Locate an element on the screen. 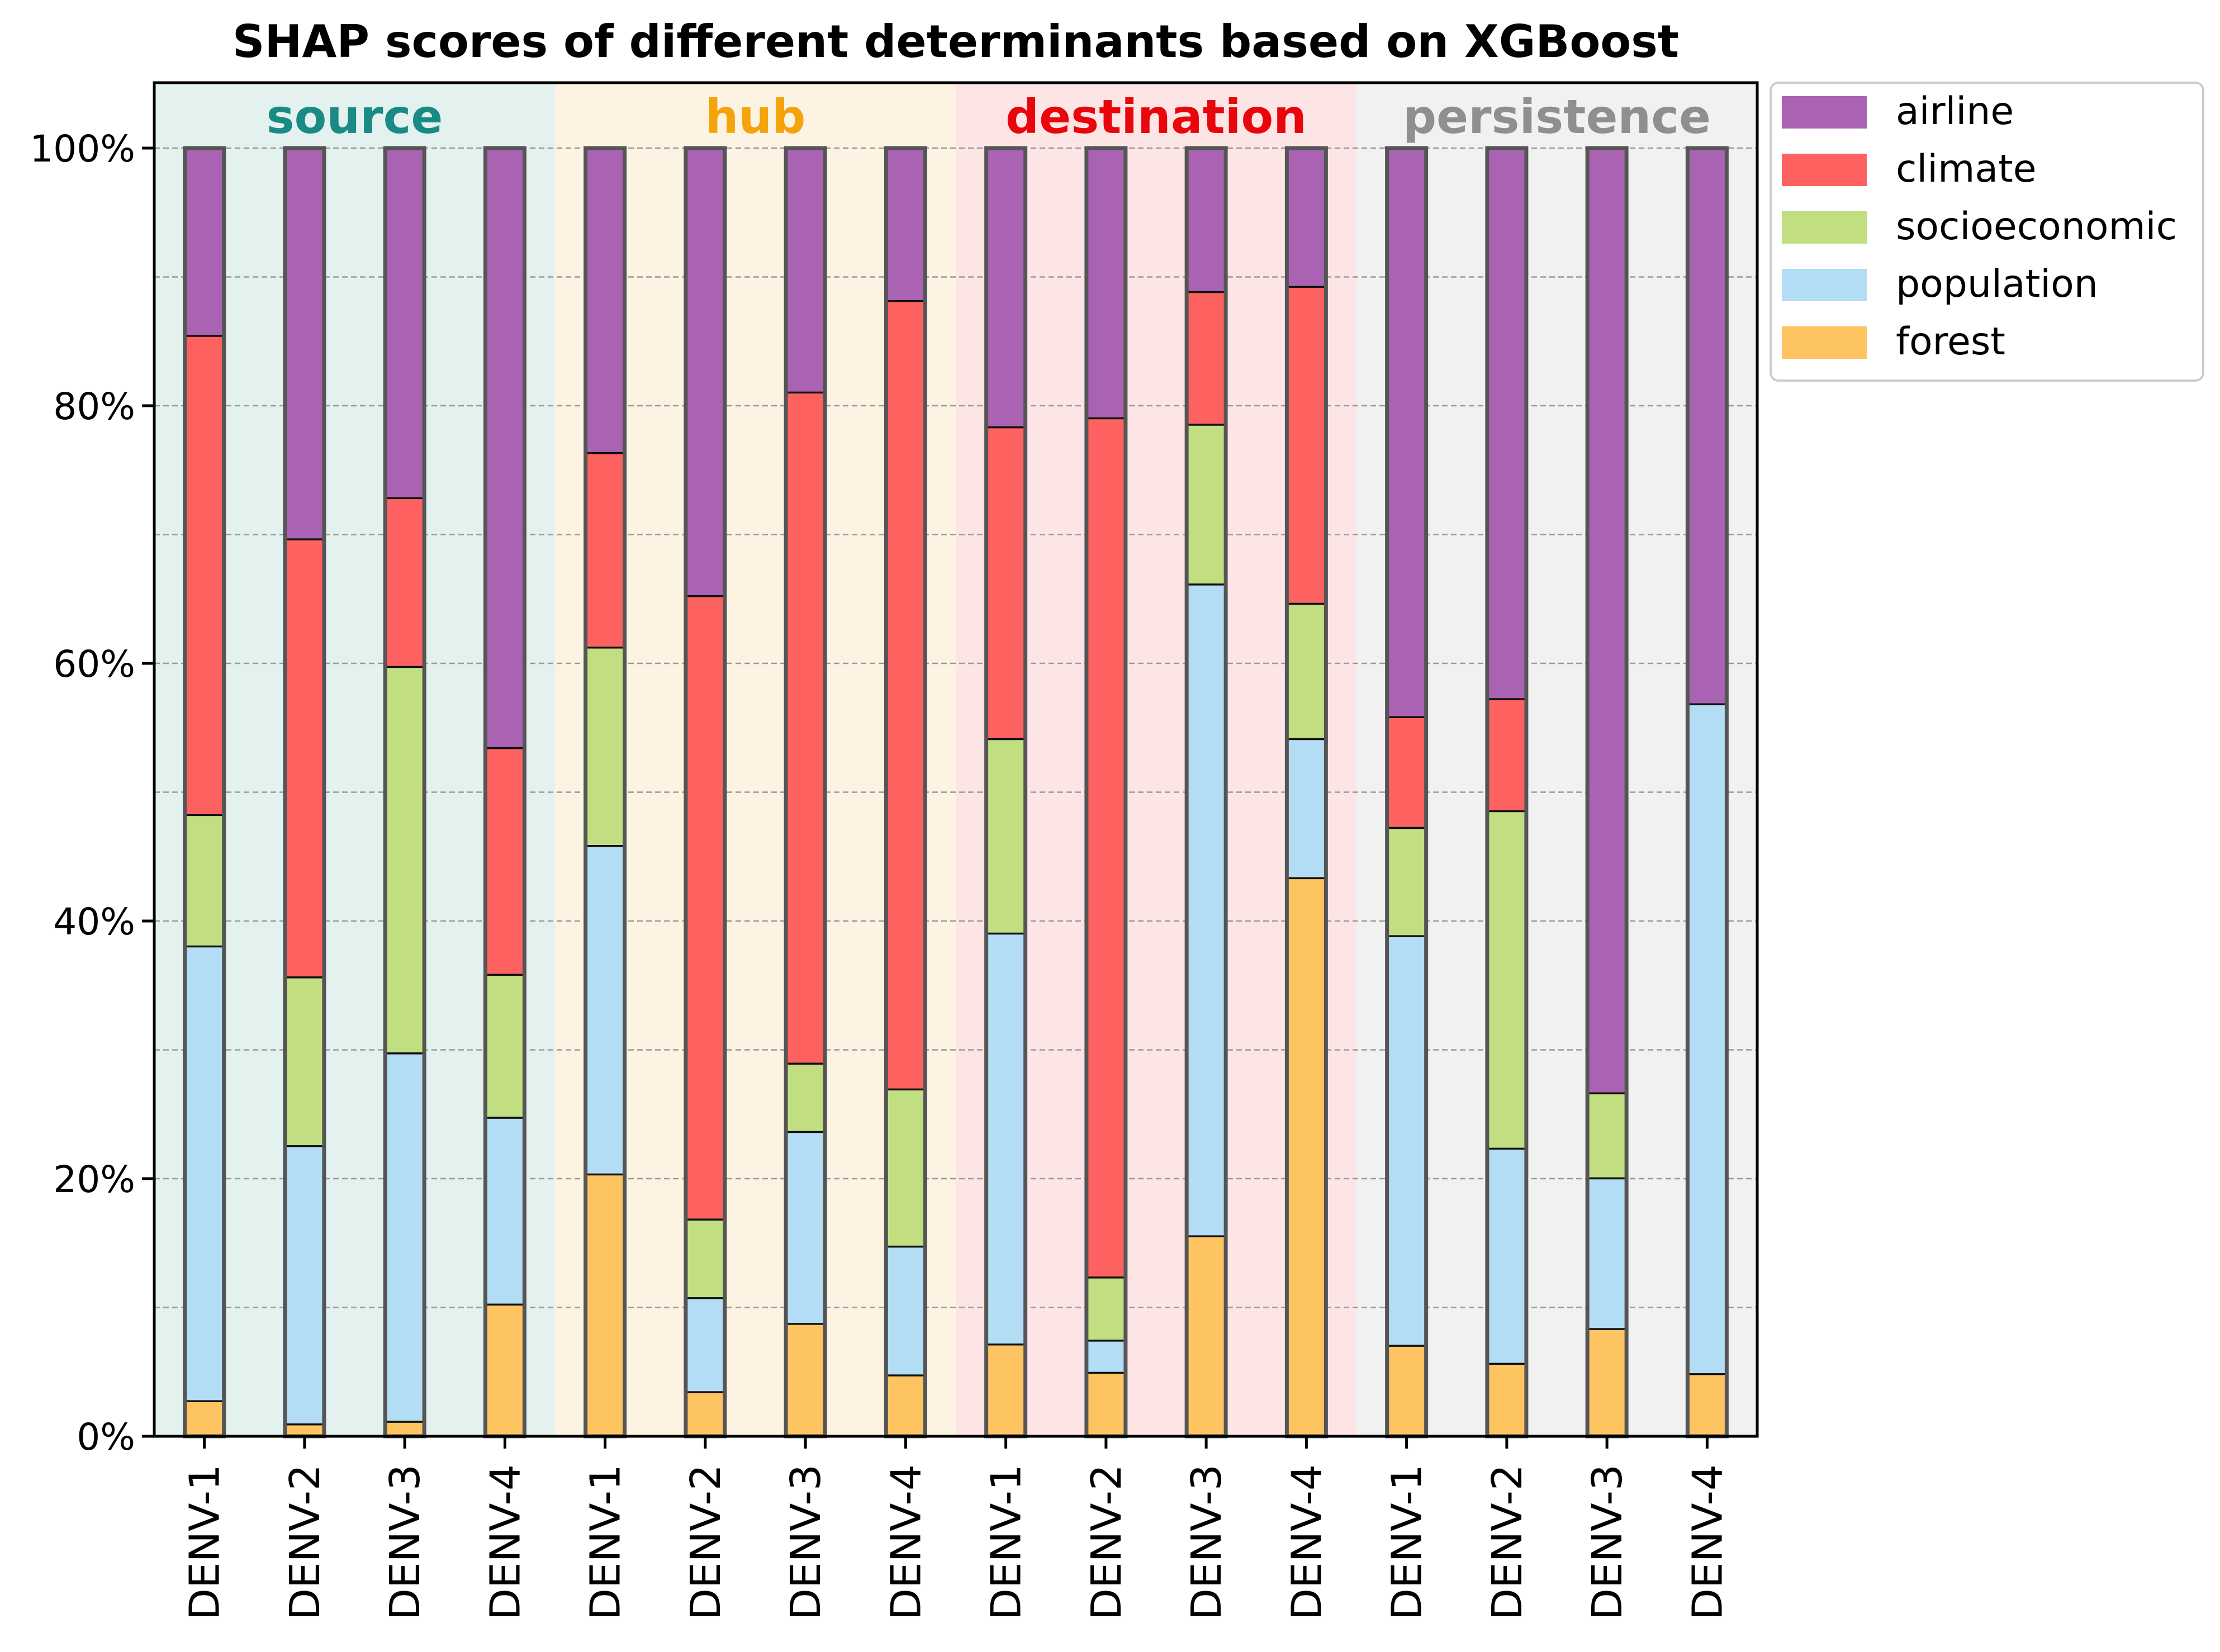 The image size is (2220, 1652). legend-label-socioeconomic: socioeconomic is located at coordinates (2036, 227).